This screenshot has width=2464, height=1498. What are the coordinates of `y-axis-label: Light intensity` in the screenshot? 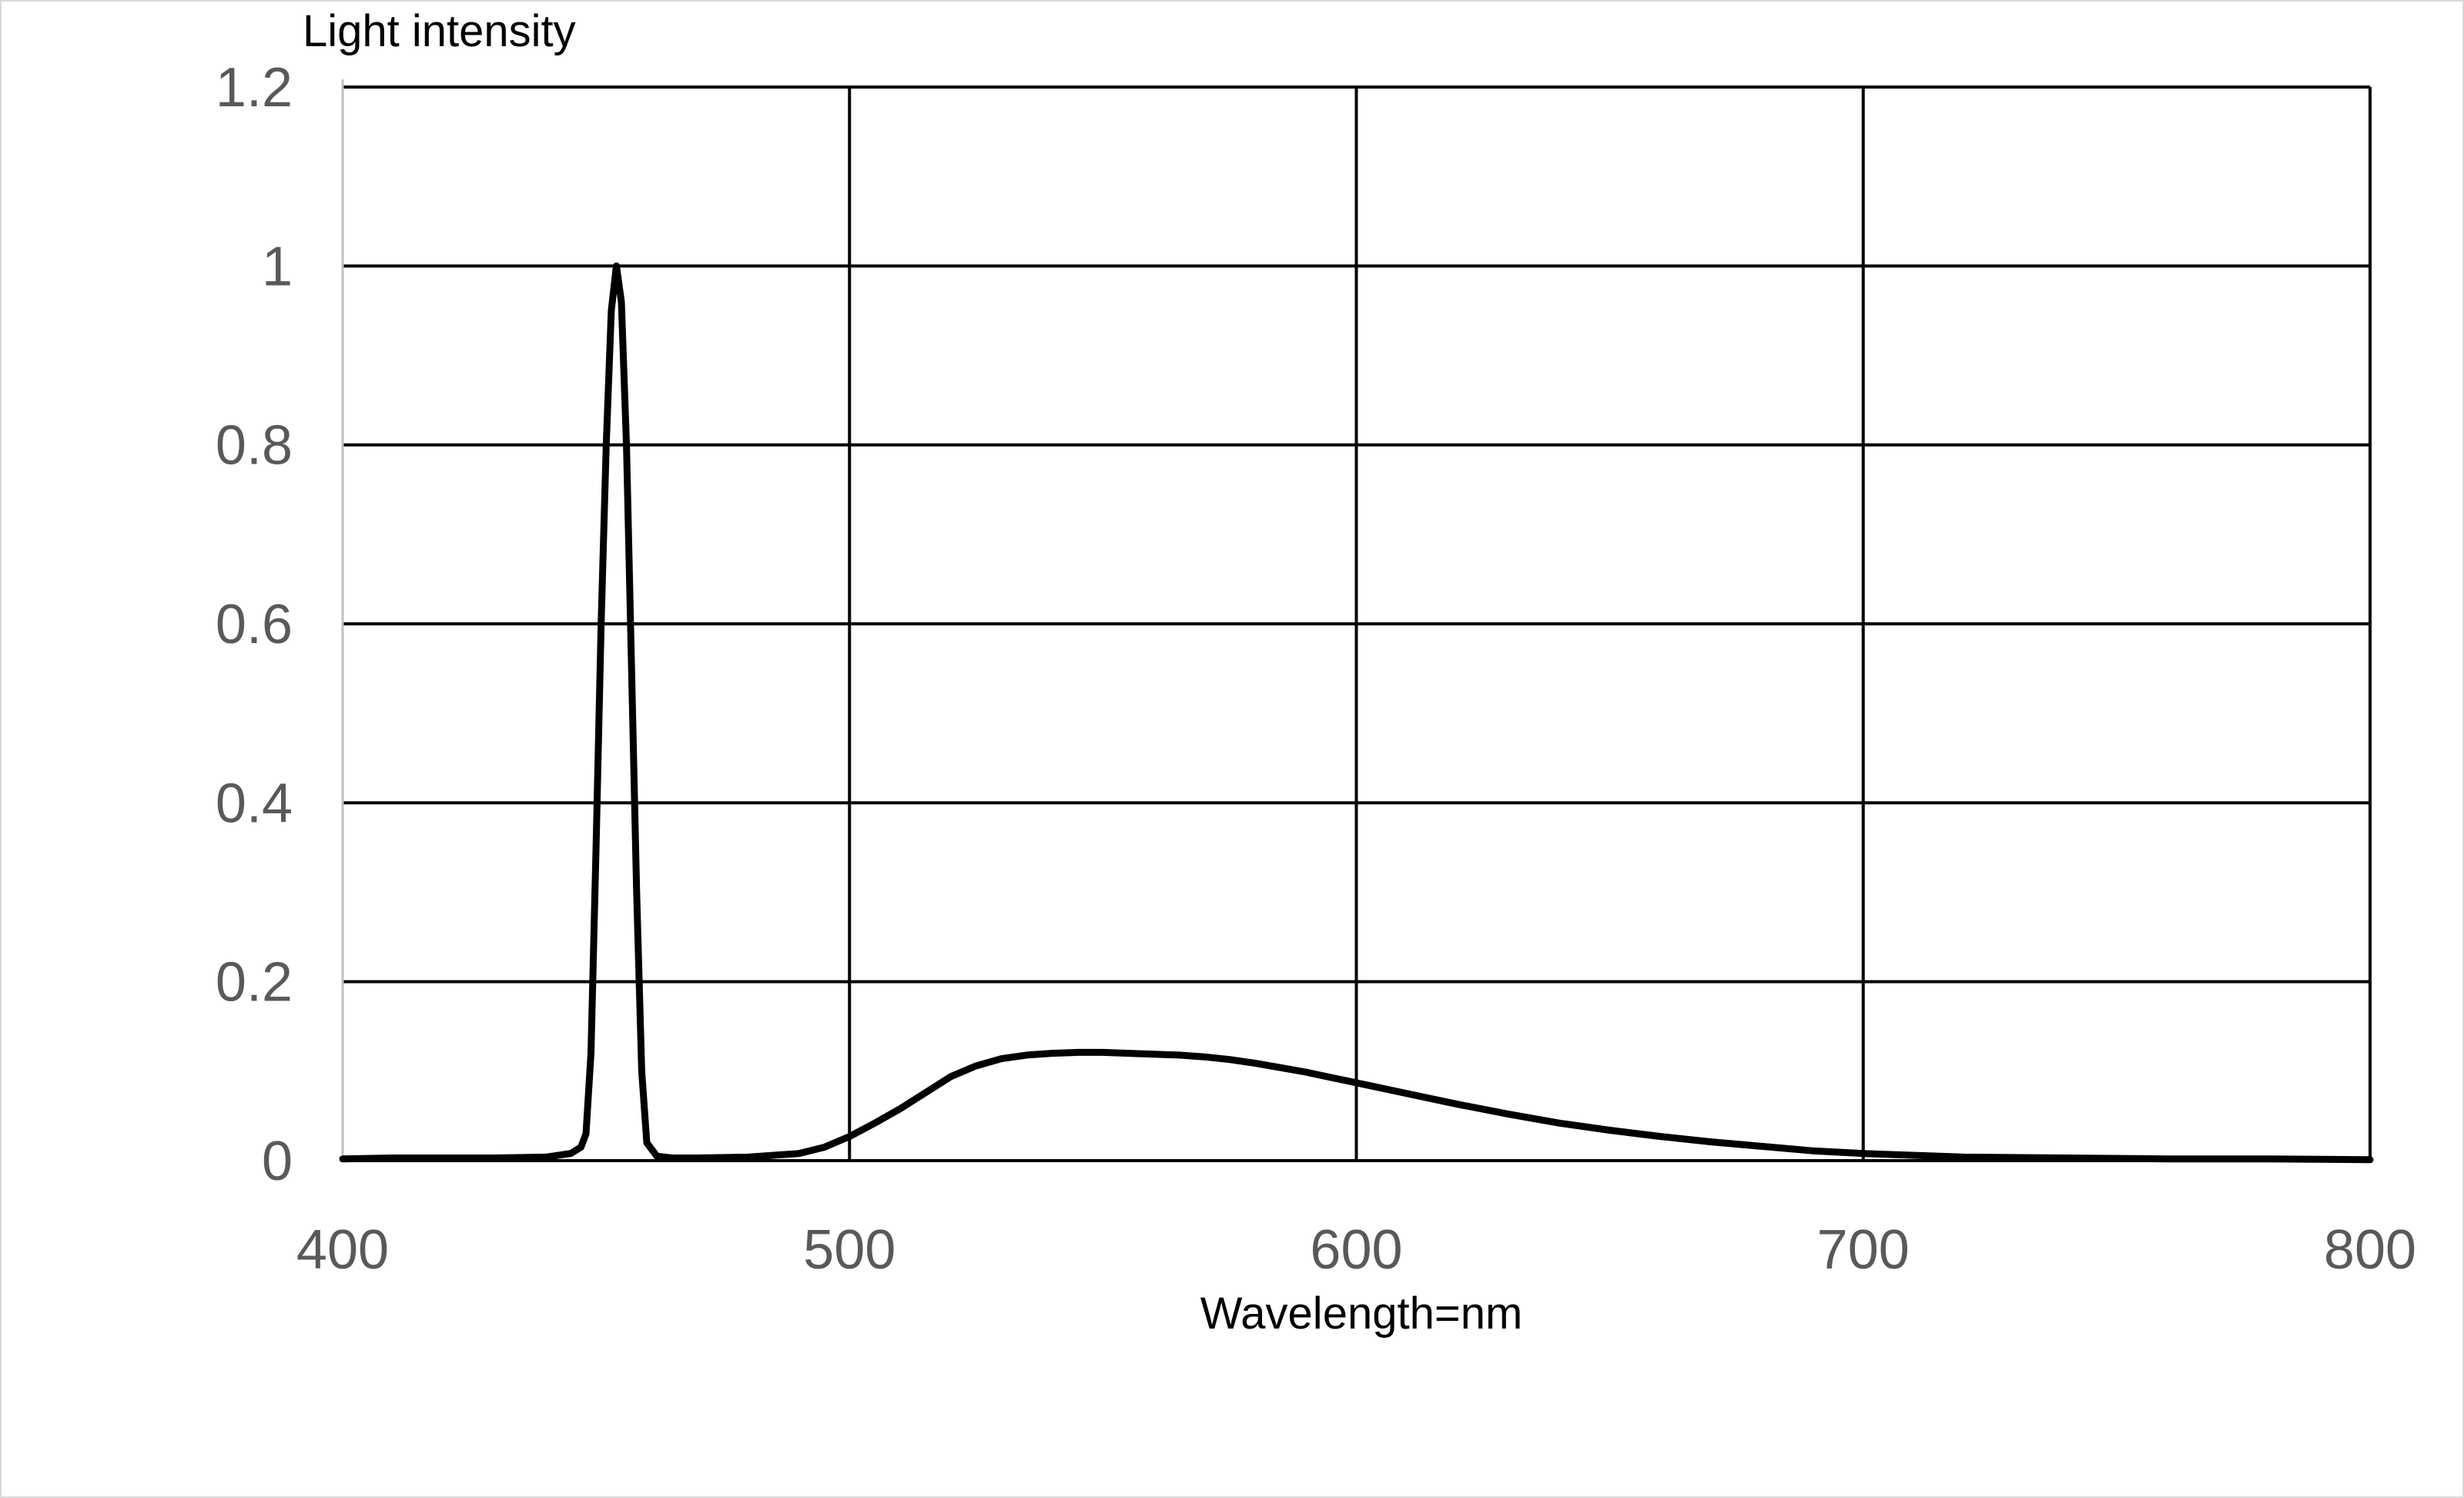 It's located at (439, 31).